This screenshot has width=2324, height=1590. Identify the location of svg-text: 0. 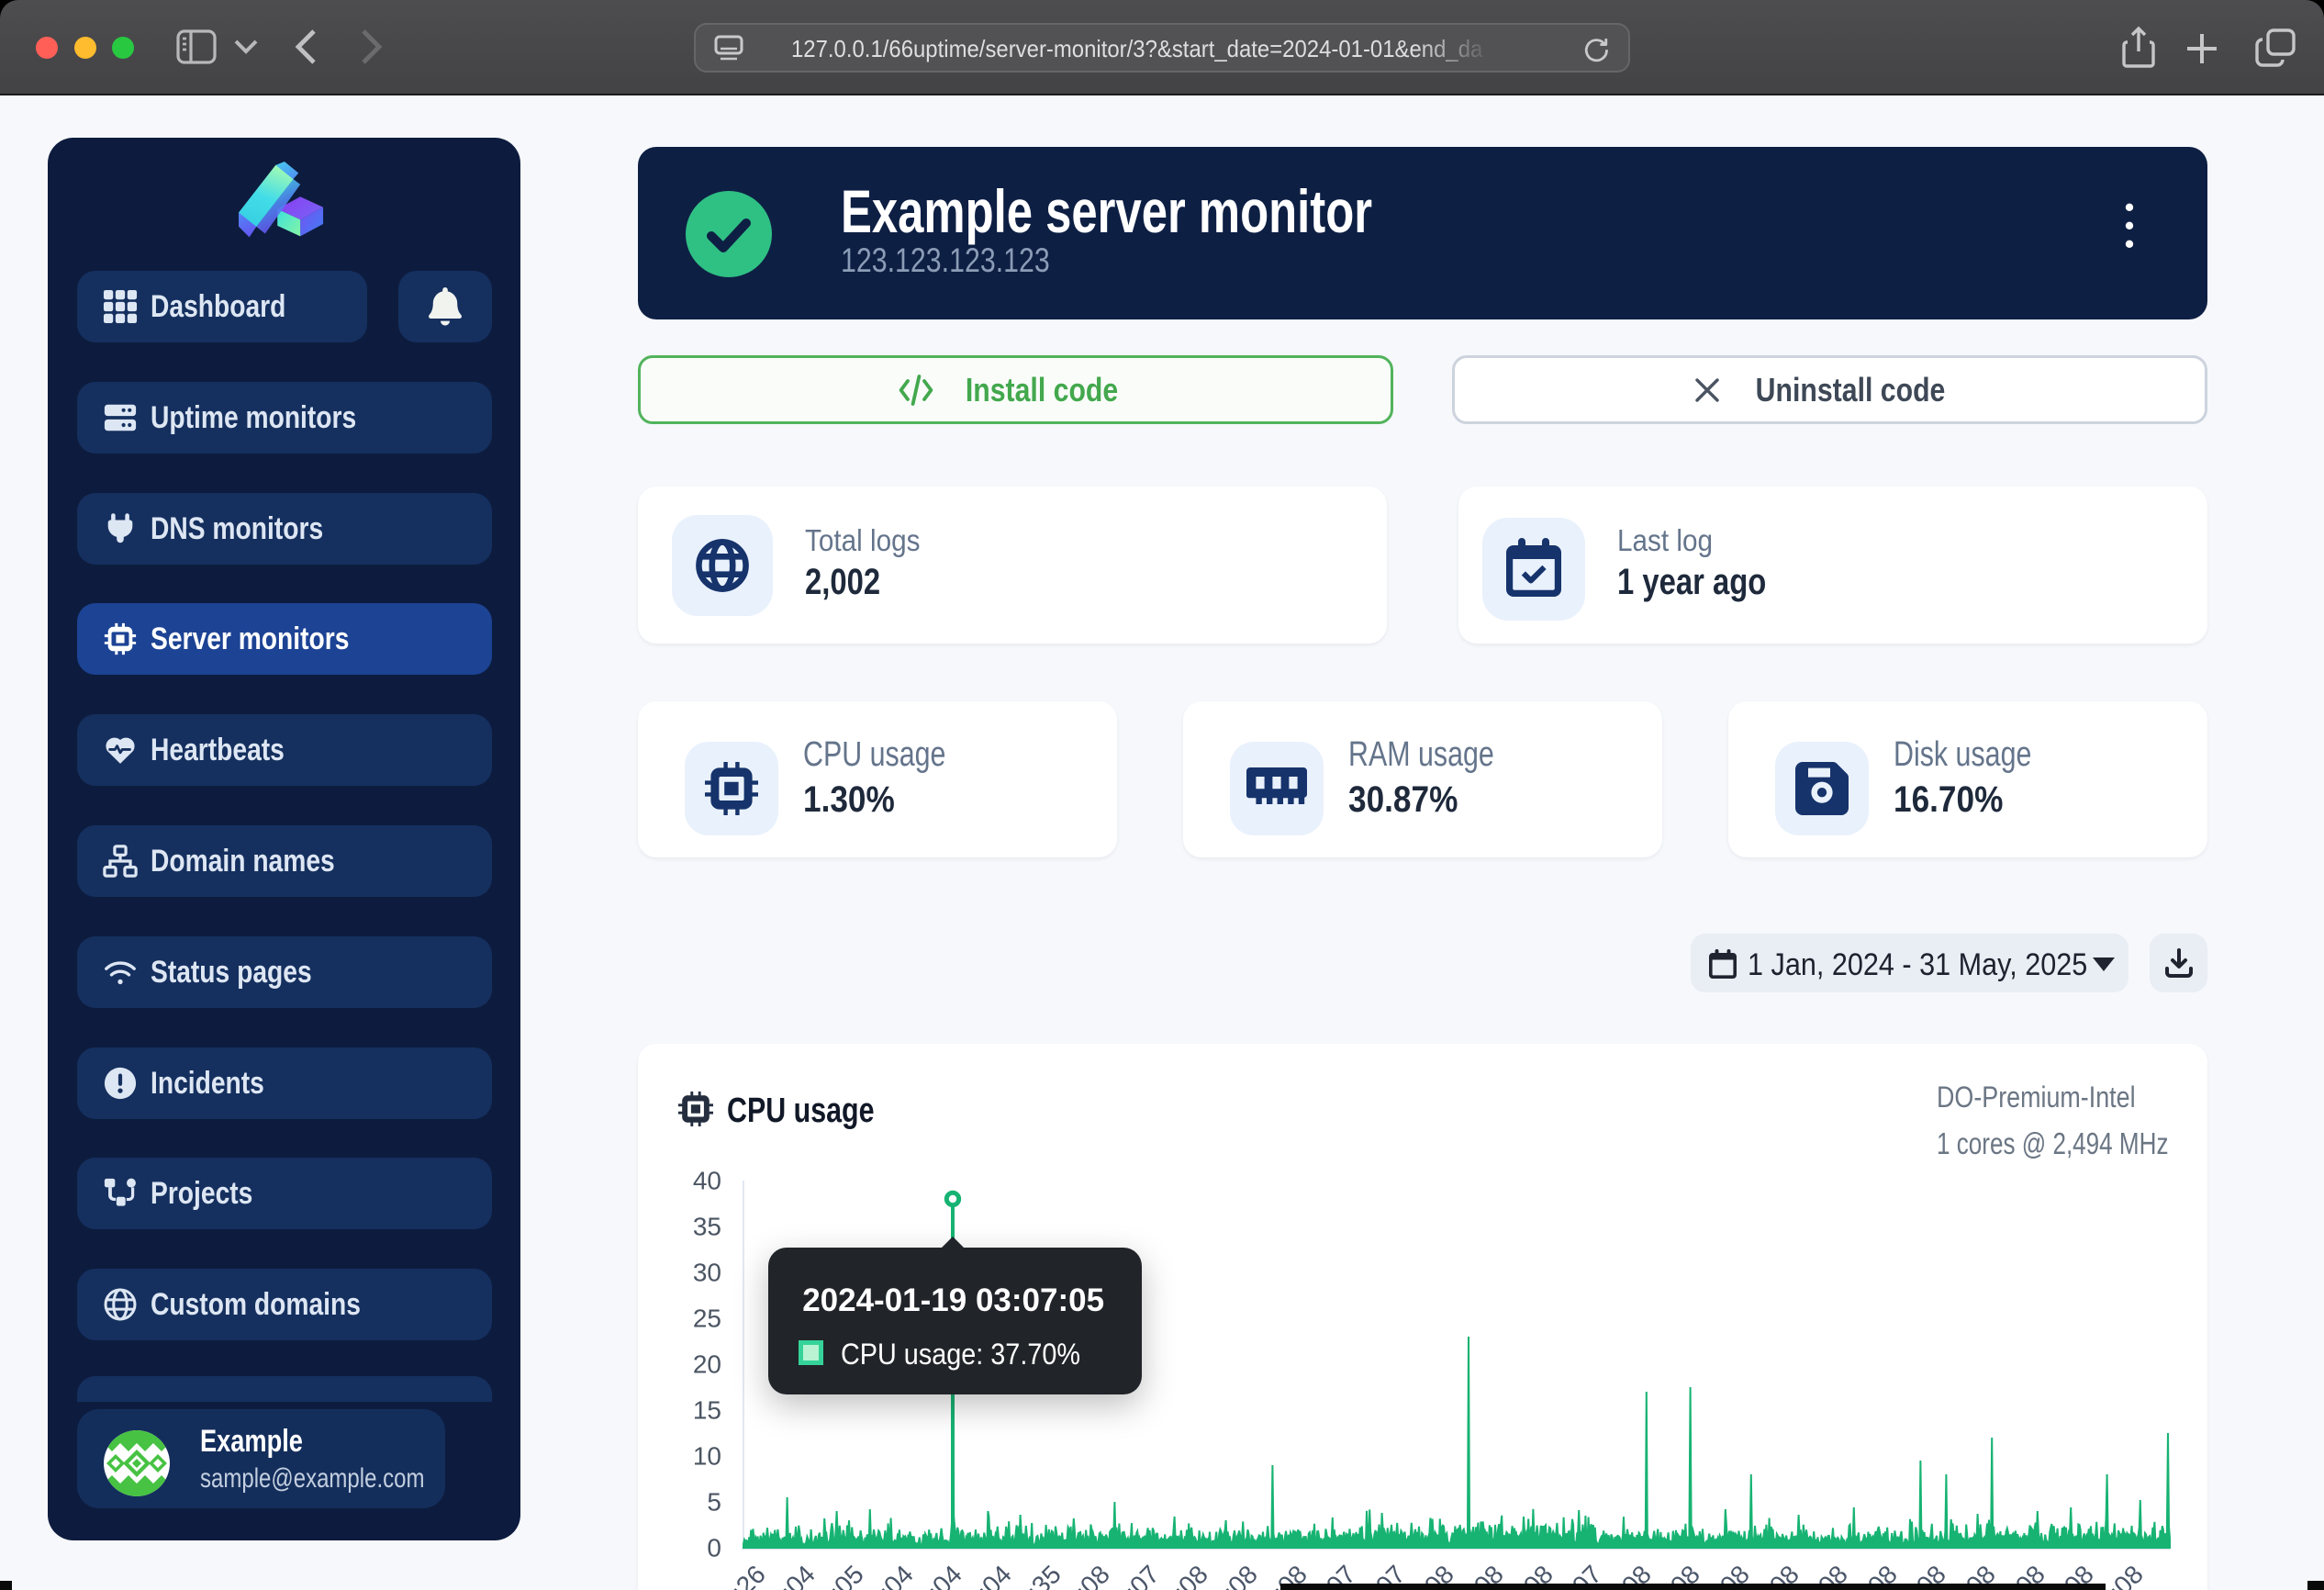
(714, 1547).